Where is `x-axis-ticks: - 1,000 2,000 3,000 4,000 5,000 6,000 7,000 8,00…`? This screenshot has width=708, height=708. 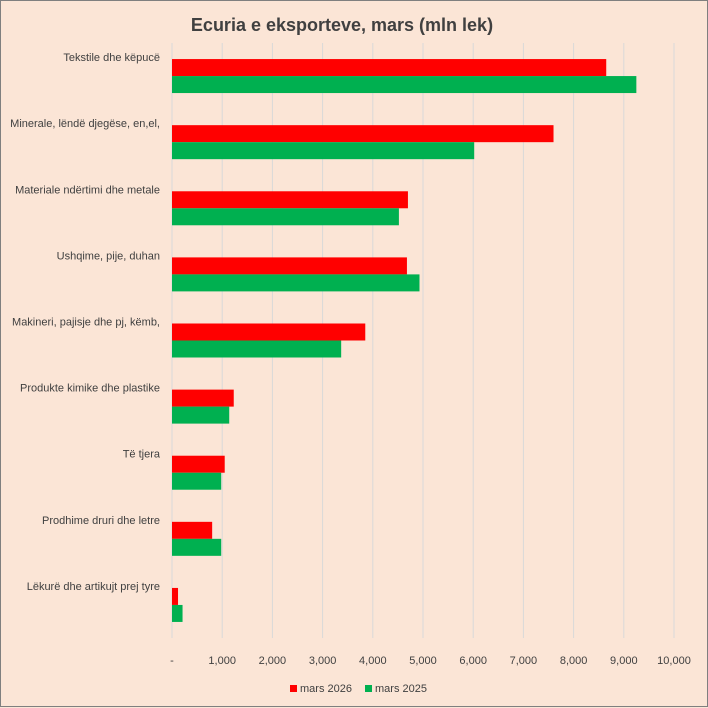 x-axis-ticks: - 1,000 2,000 3,000 4,000 5,000 6,000 7,000 8,00… is located at coordinates (430, 661).